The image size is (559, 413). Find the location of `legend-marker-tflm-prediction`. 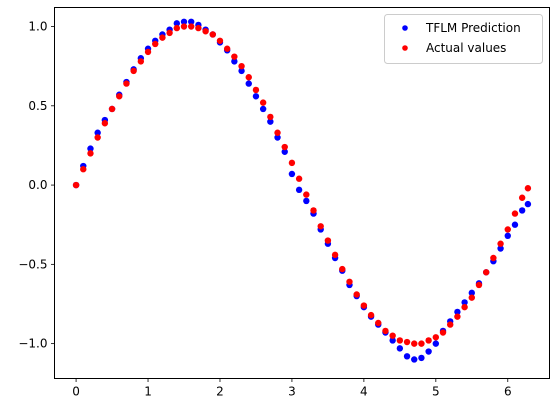

legend-marker-tflm-prediction is located at coordinates (405, 28).